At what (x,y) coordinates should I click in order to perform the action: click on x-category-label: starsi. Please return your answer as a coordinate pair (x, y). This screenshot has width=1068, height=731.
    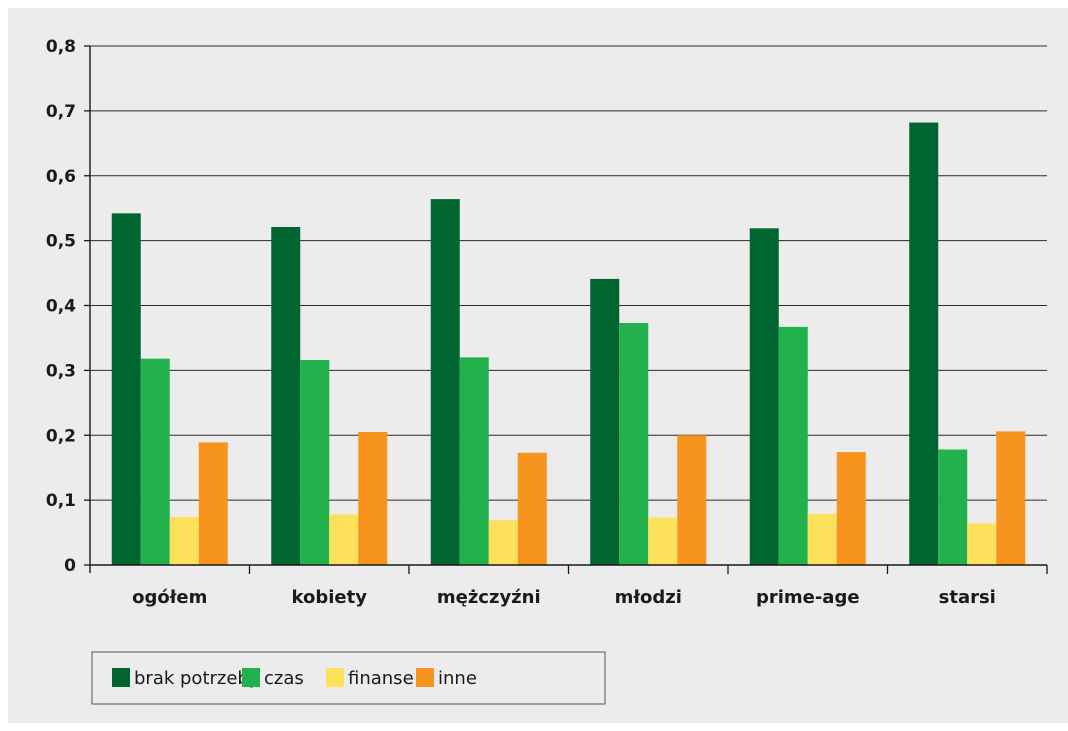
    Looking at the image, I should click on (967, 597).